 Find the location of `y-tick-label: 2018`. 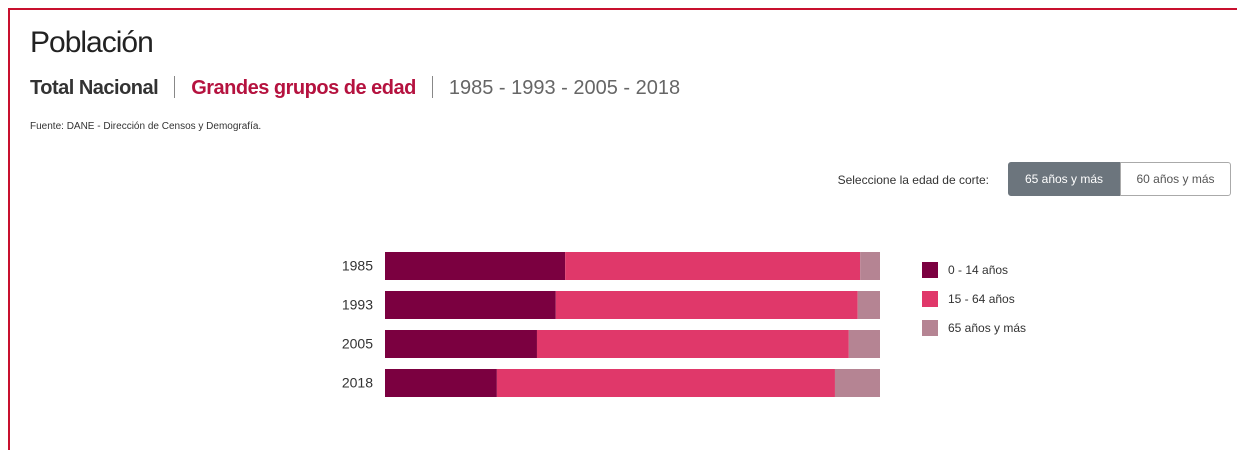

y-tick-label: 2018 is located at coordinates (357, 383).